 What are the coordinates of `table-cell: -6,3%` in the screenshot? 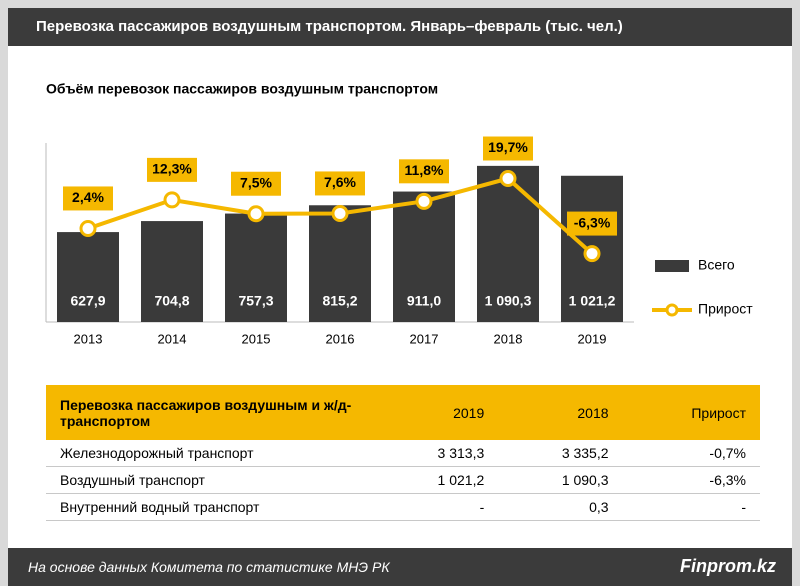 It's located at (691, 480).